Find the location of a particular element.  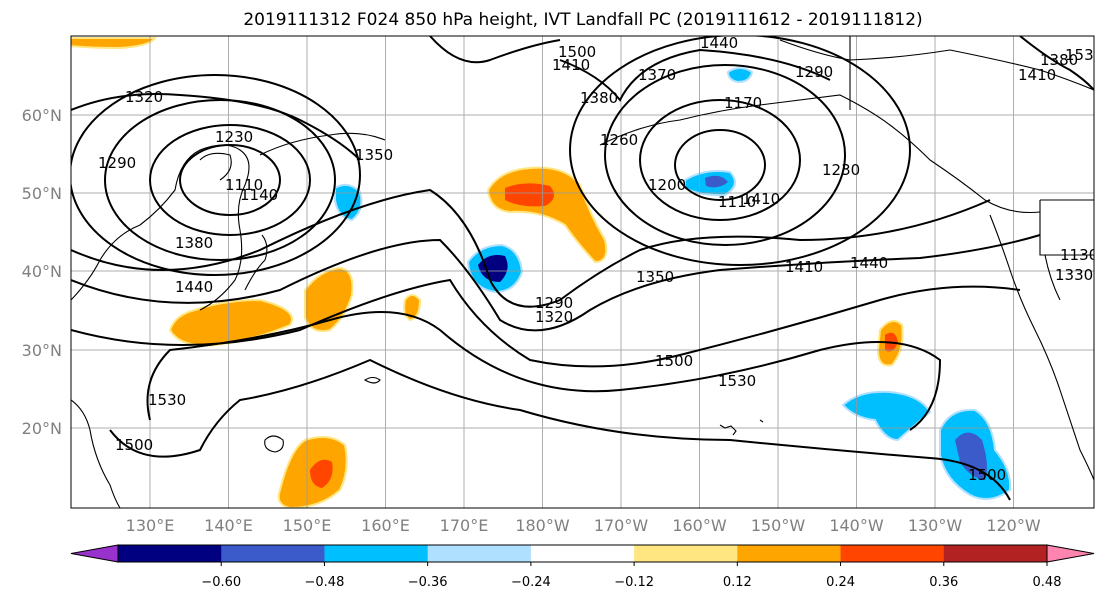

colorbar-tick-label: −0.24 is located at coordinates (531, 582).